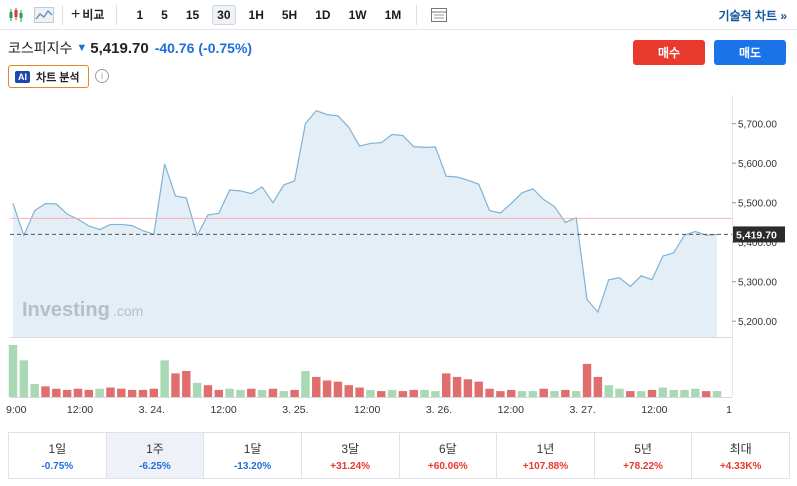  I want to click on current-price-label: 5,419.70, so click(756, 235).